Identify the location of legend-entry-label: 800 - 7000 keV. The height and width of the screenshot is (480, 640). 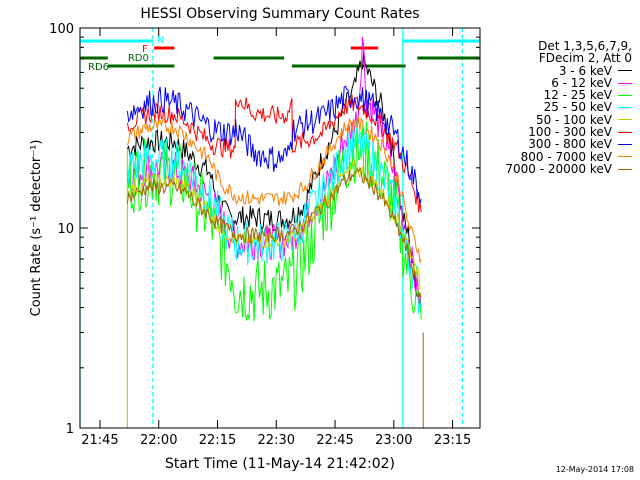
(566, 156).